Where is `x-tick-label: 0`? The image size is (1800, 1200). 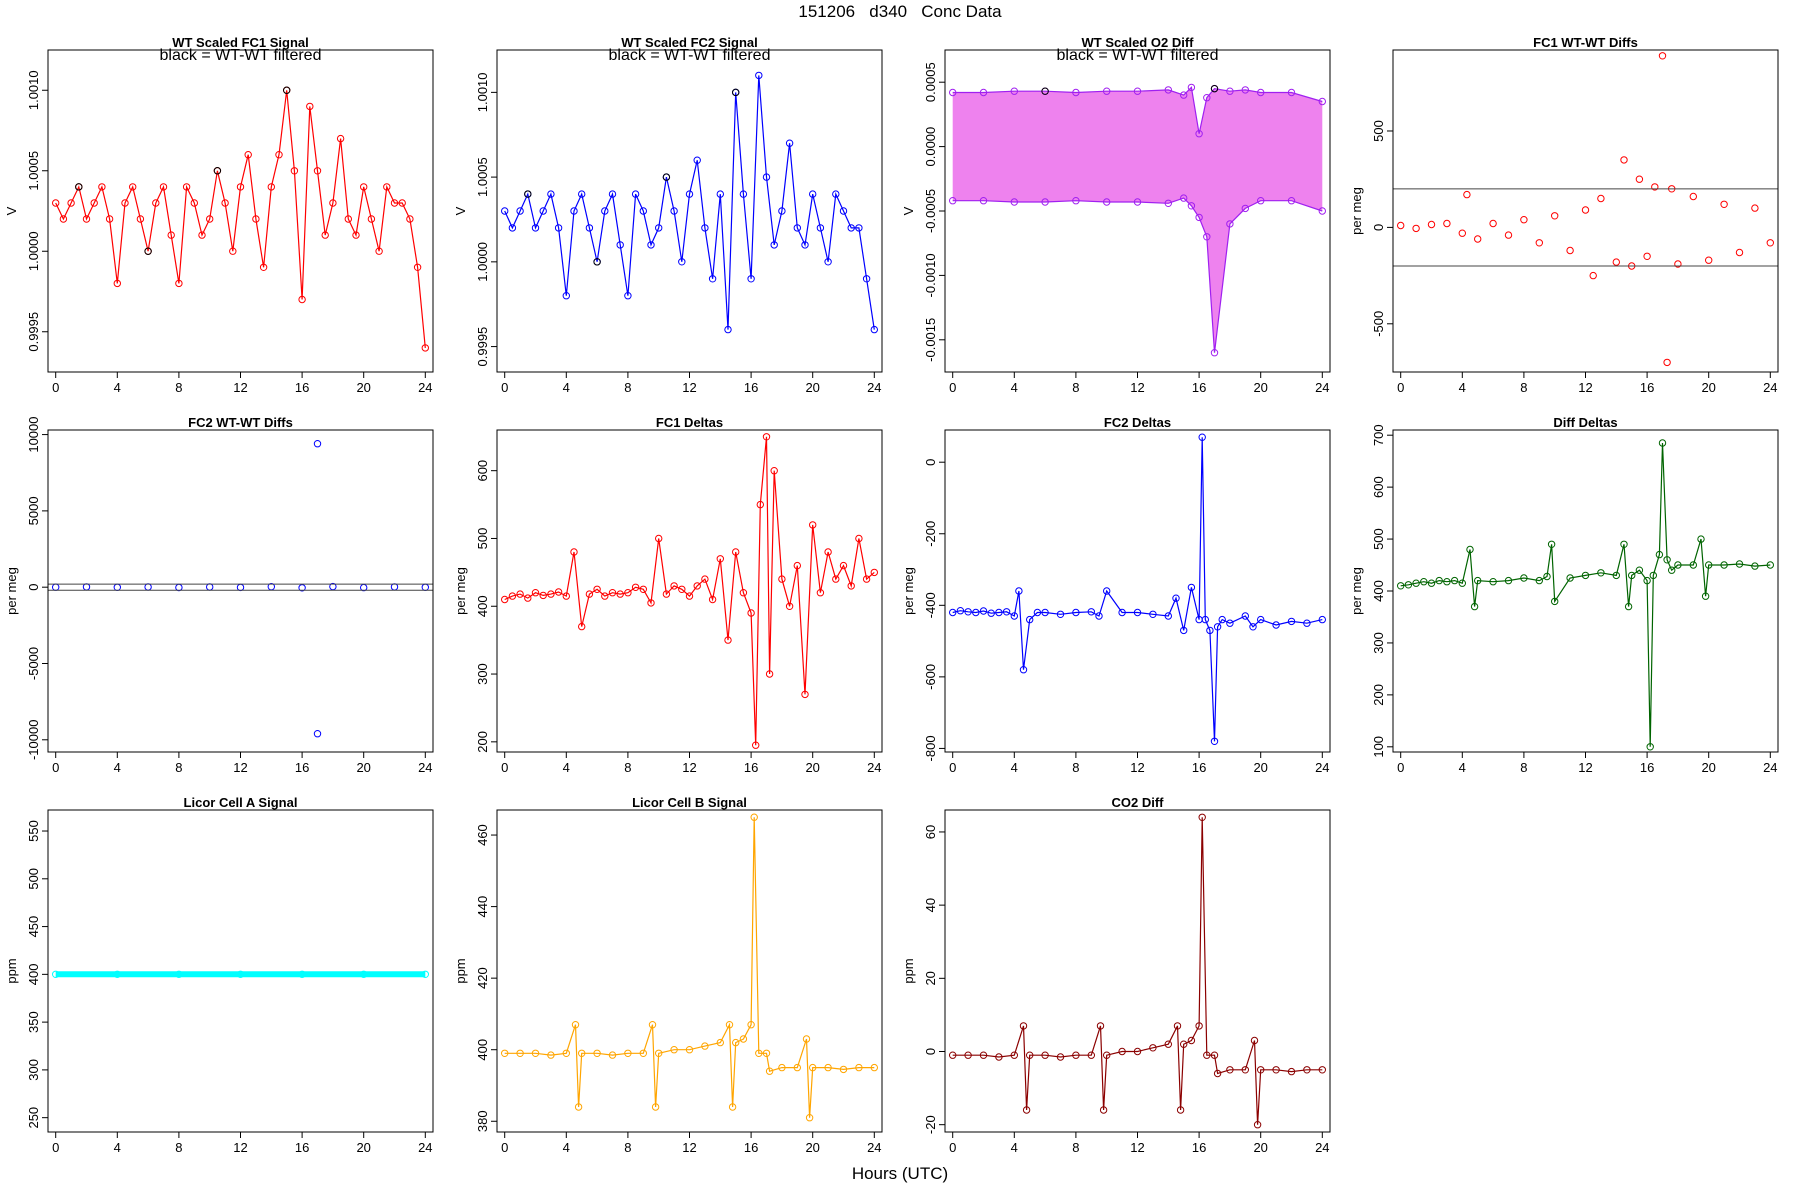 x-tick-label: 0 is located at coordinates (952, 1147).